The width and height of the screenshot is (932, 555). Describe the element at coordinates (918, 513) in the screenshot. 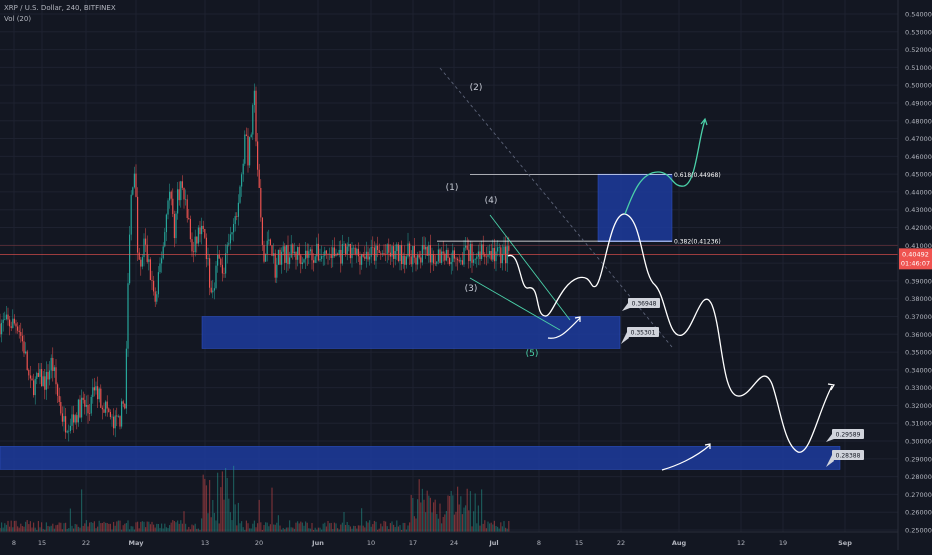

I see `y-tick-label: 0.26000` at that location.